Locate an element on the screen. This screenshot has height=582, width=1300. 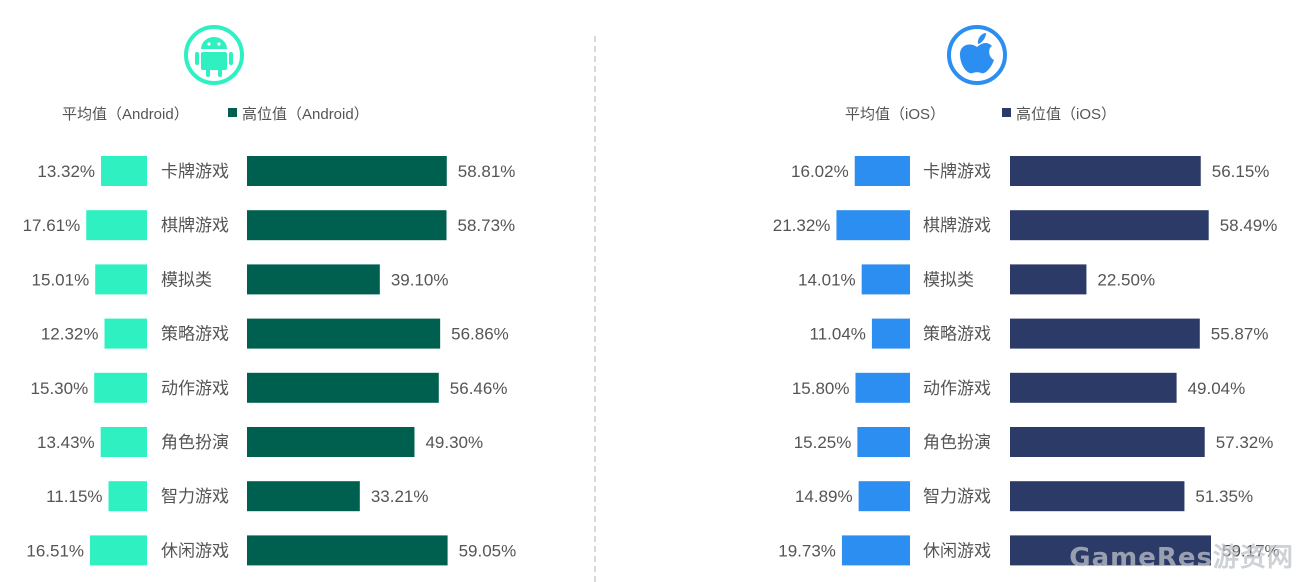
android-icon-ring is located at coordinates (214, 55).